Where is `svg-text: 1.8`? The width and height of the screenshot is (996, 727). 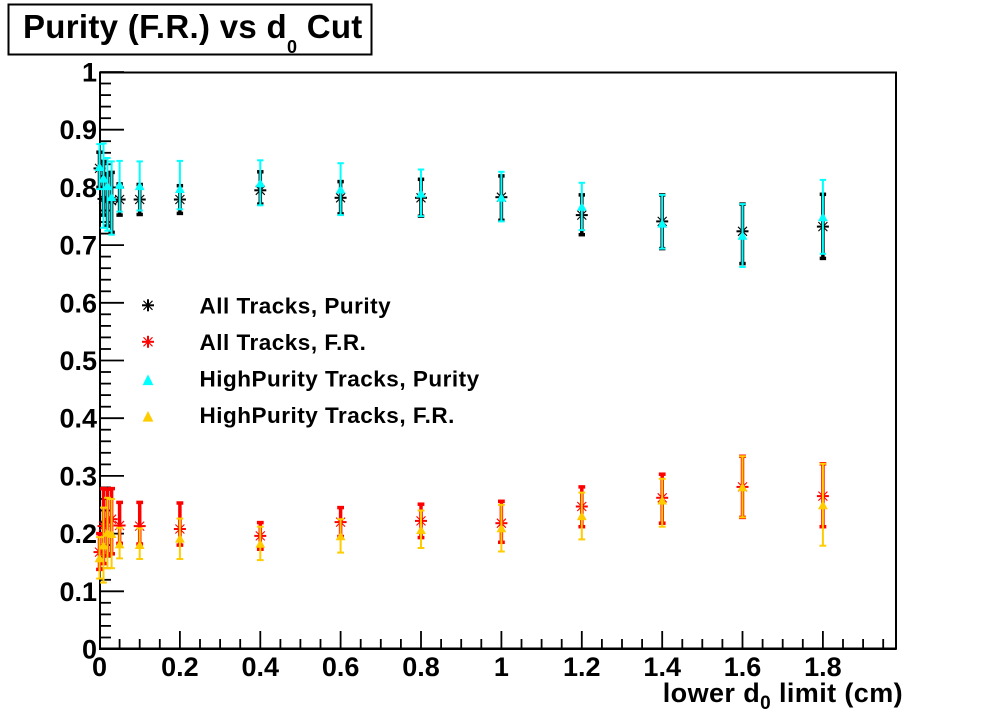 svg-text: 1.8 is located at coordinates (823, 667).